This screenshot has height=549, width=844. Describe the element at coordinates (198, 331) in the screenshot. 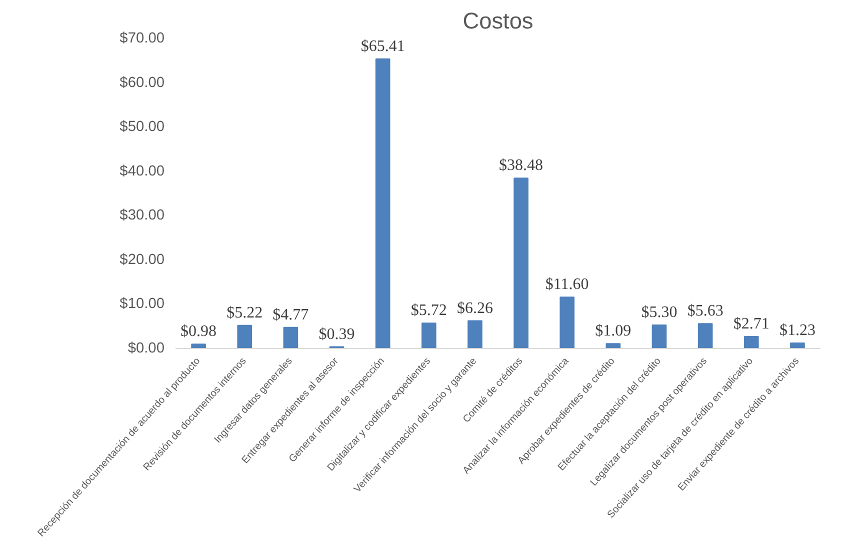

I see `data-label: $0.98` at that location.